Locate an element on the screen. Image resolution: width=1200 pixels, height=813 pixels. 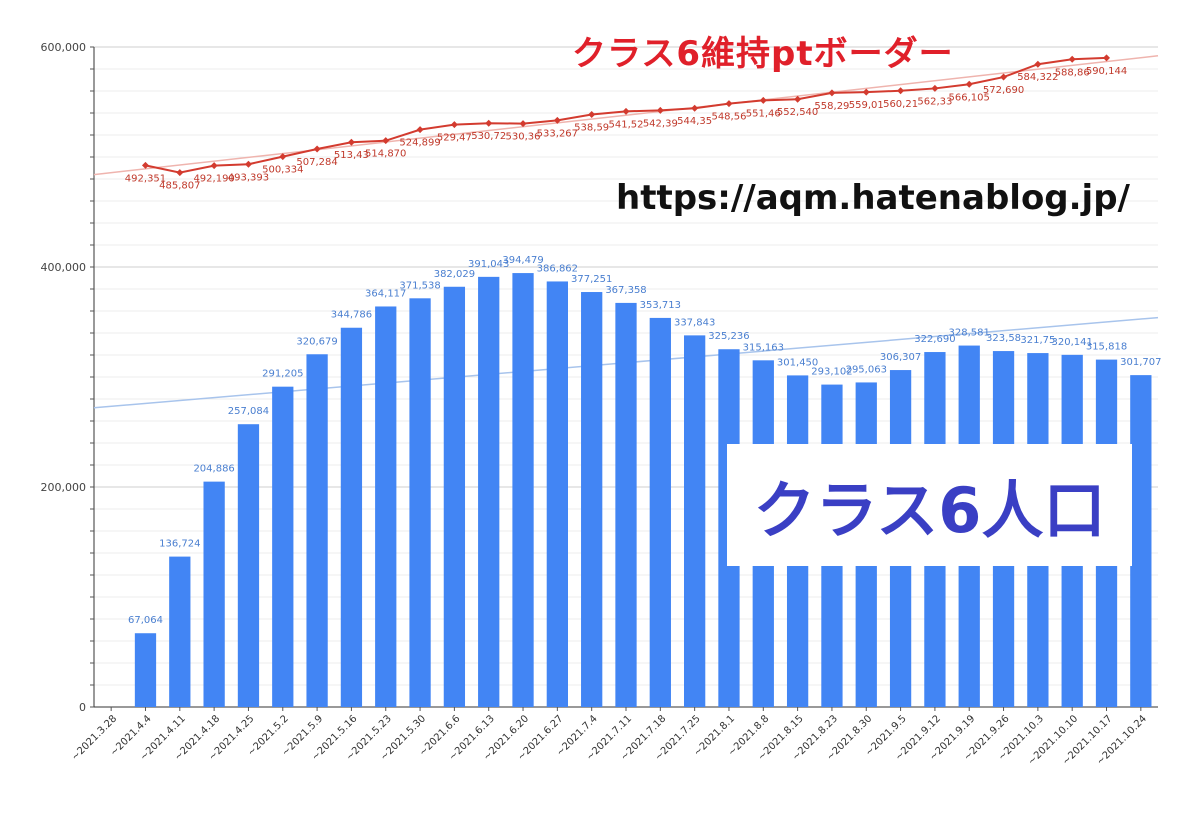
line-data-label: 500,334 is located at coordinates (282, 170).